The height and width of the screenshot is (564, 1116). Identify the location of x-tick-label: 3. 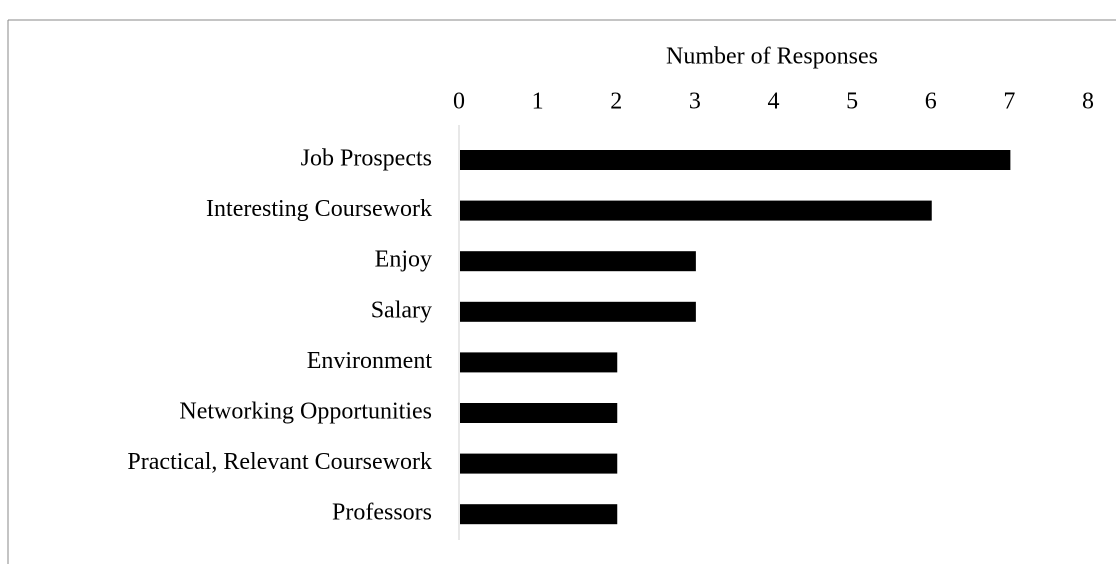
(695, 102).